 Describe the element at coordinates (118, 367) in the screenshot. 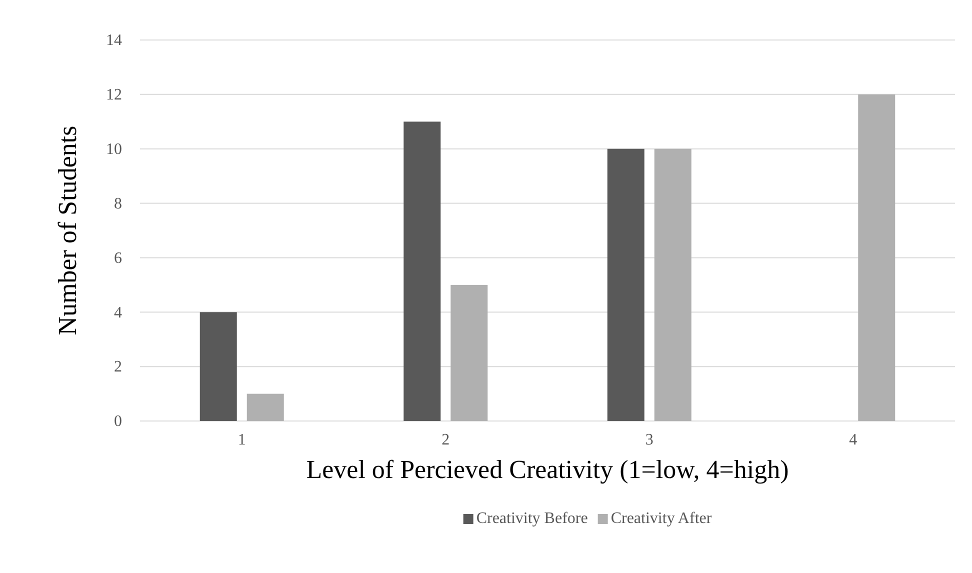

I see `y-tick-label: 2` at that location.